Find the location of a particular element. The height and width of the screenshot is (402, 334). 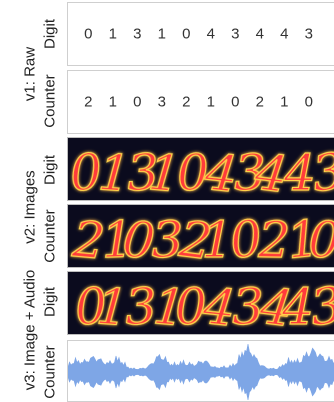

counter-value-5: 1 is located at coordinates (210, 102).